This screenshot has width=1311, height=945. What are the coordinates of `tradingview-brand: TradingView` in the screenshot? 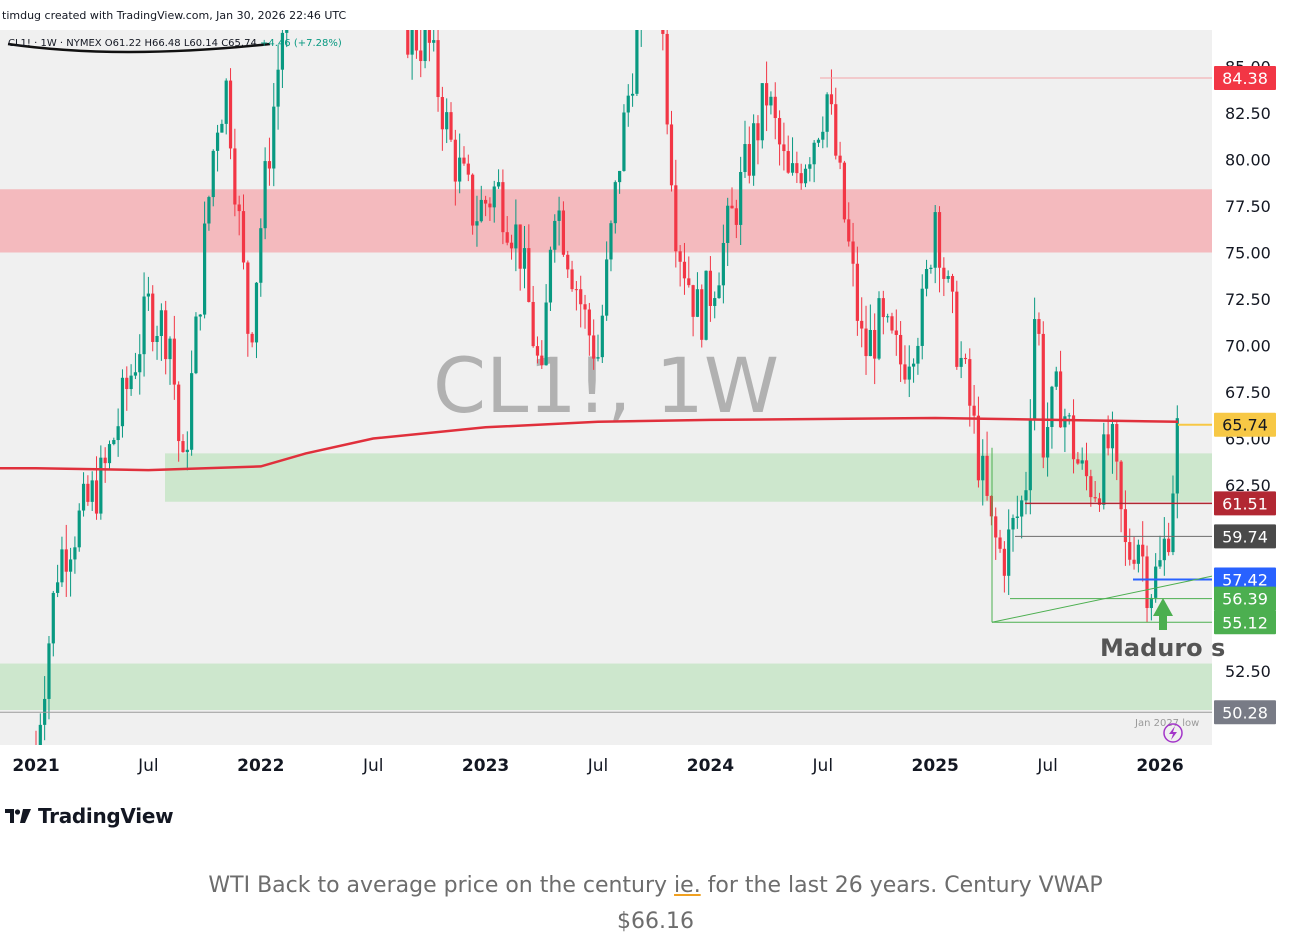 It's located at (89, 816).